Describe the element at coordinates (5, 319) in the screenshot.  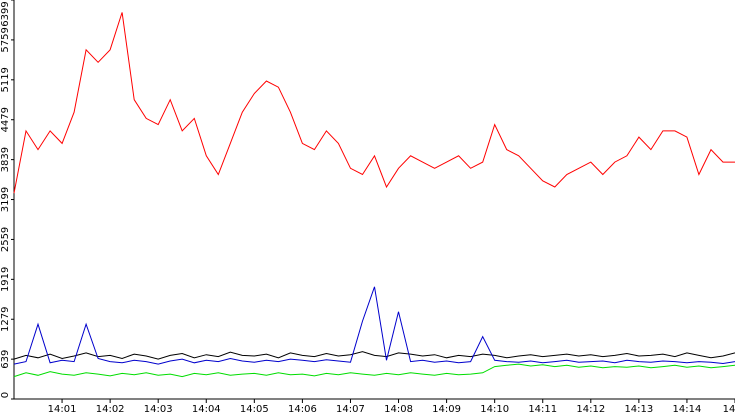
I see `y-tick-label: 1279` at that location.